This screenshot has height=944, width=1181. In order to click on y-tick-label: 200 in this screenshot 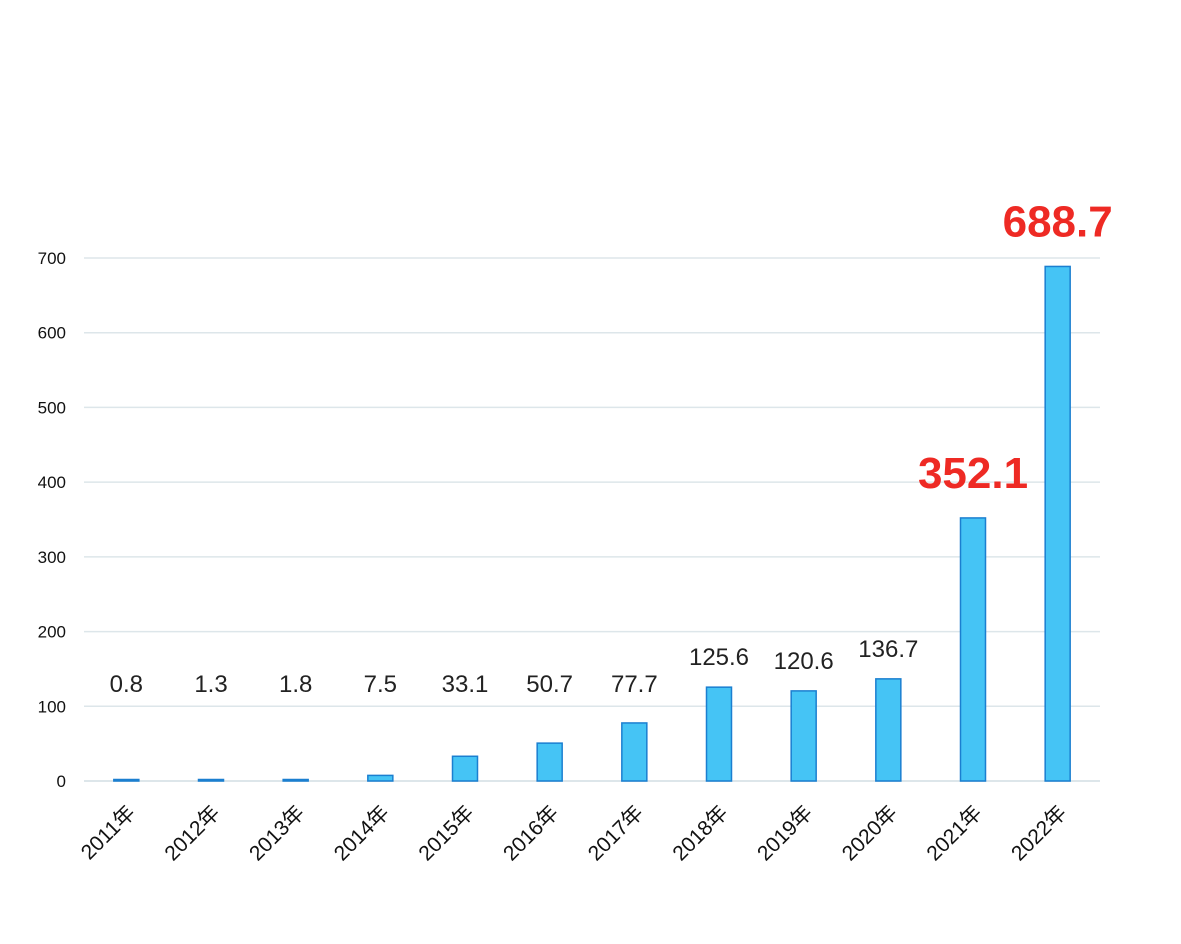, I will do `click(52, 632)`.